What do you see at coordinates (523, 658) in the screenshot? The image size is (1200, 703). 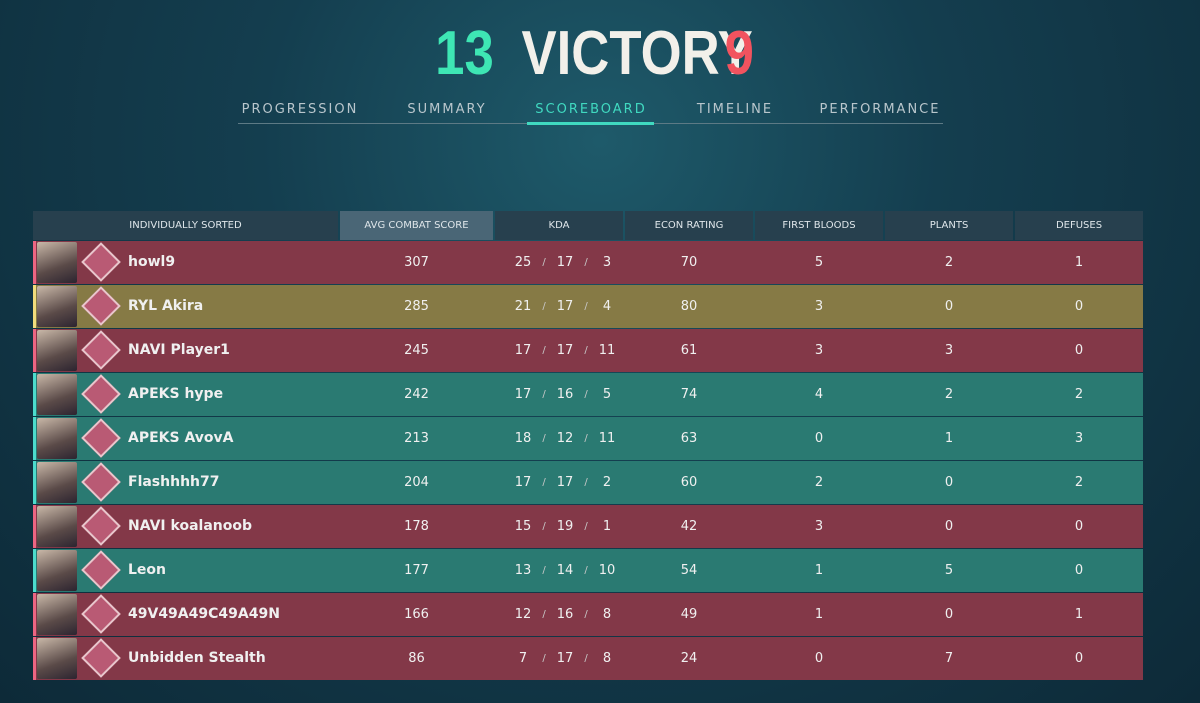 I see `kda-value: 7` at bounding box center [523, 658].